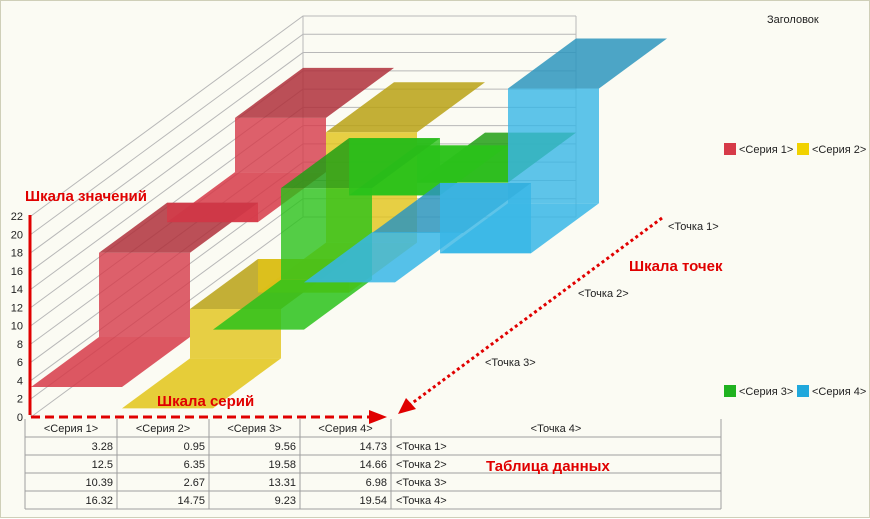 The width and height of the screenshot is (870, 519). What do you see at coordinates (795, 149) in the screenshot?
I see `legend-top: <Серия 1> <Серия 2>` at bounding box center [795, 149].